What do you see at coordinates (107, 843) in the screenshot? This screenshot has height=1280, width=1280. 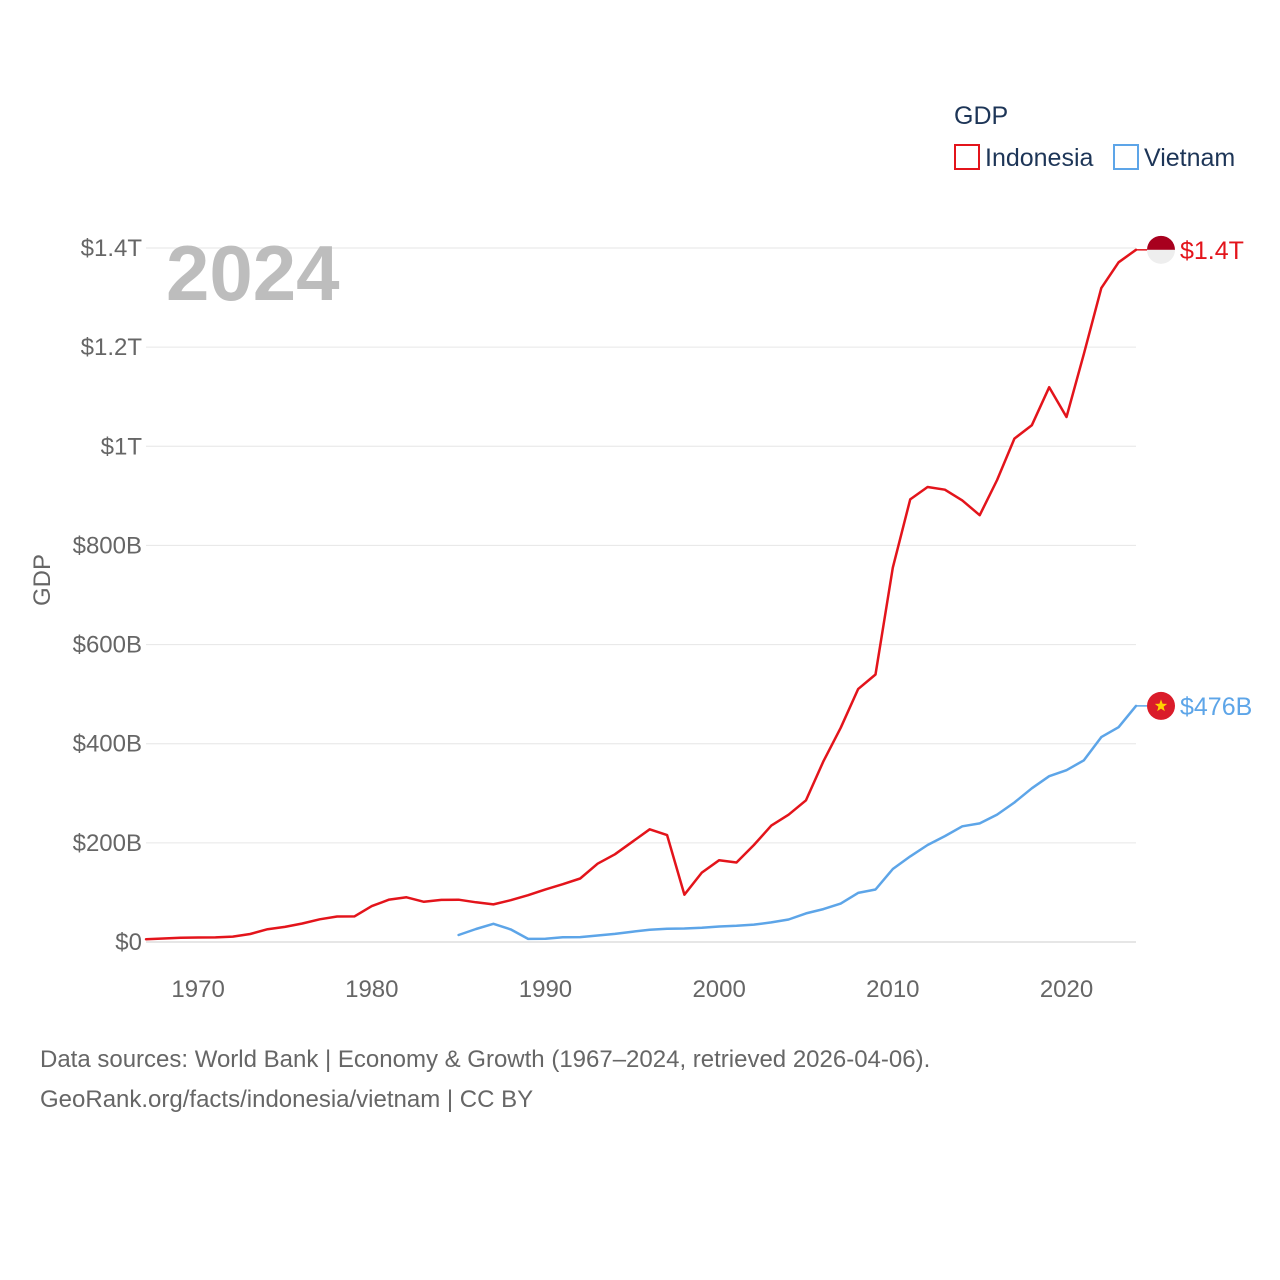 I see `y-tick-label: $200B` at bounding box center [107, 843].